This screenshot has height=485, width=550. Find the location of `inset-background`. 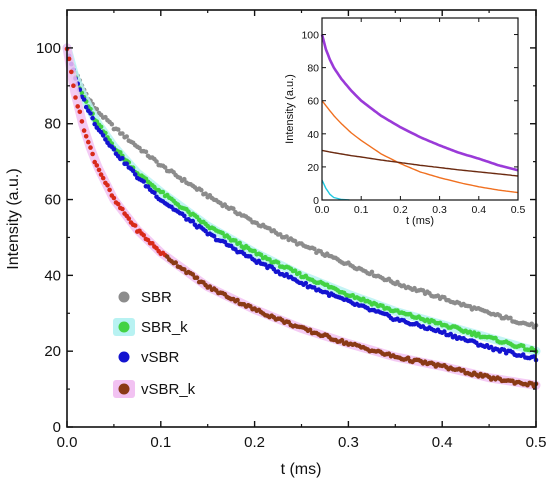

inset-background is located at coordinates (420, 109).